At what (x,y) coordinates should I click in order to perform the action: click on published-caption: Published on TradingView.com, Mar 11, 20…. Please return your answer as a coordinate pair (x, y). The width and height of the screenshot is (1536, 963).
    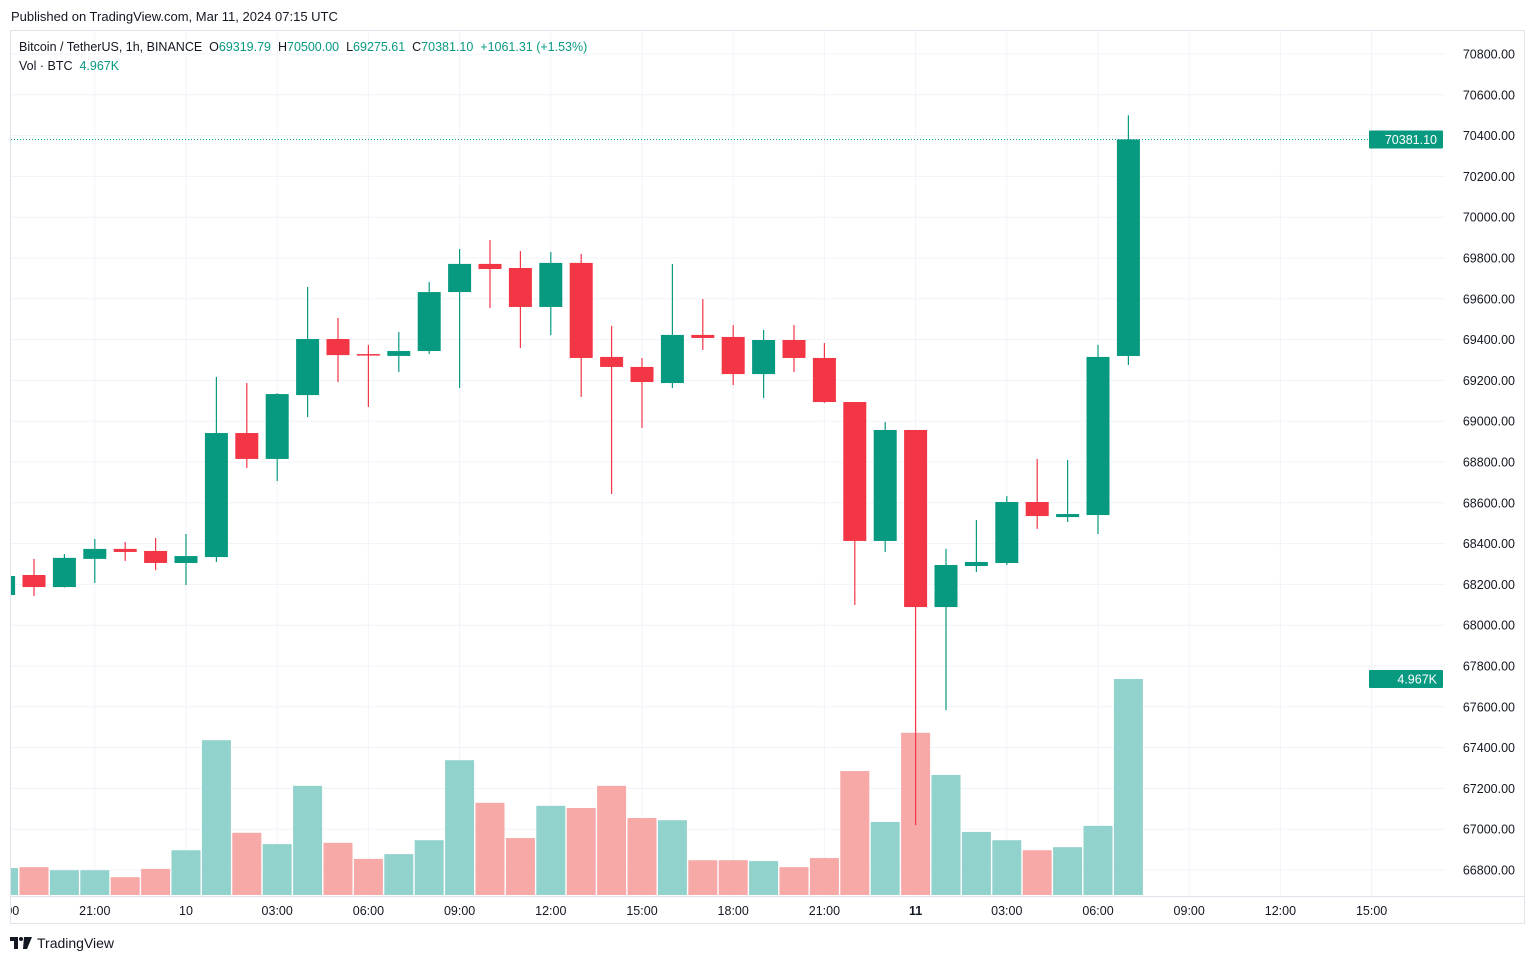
    Looking at the image, I should click on (174, 16).